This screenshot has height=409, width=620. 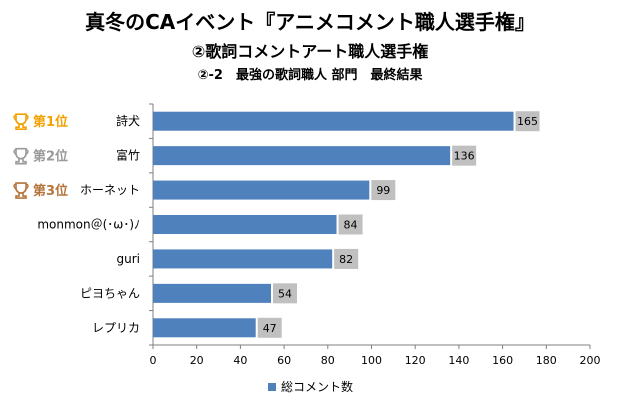 I want to click on chart-section-title: ②-2 最強の歌詞職人 部門 最終結果, so click(x=310, y=75).